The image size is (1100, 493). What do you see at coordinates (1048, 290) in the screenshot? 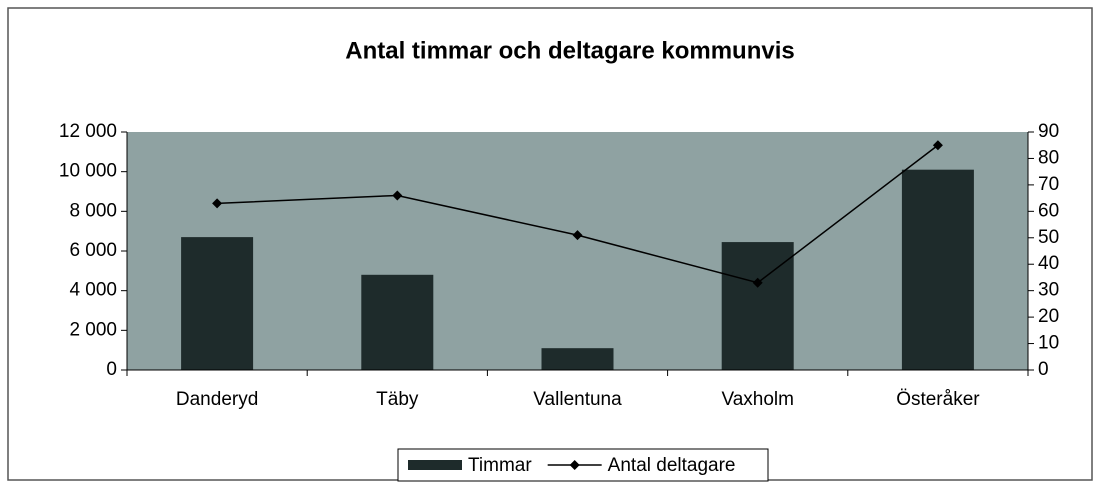
I see `y2-tick-label: 30` at bounding box center [1048, 290].